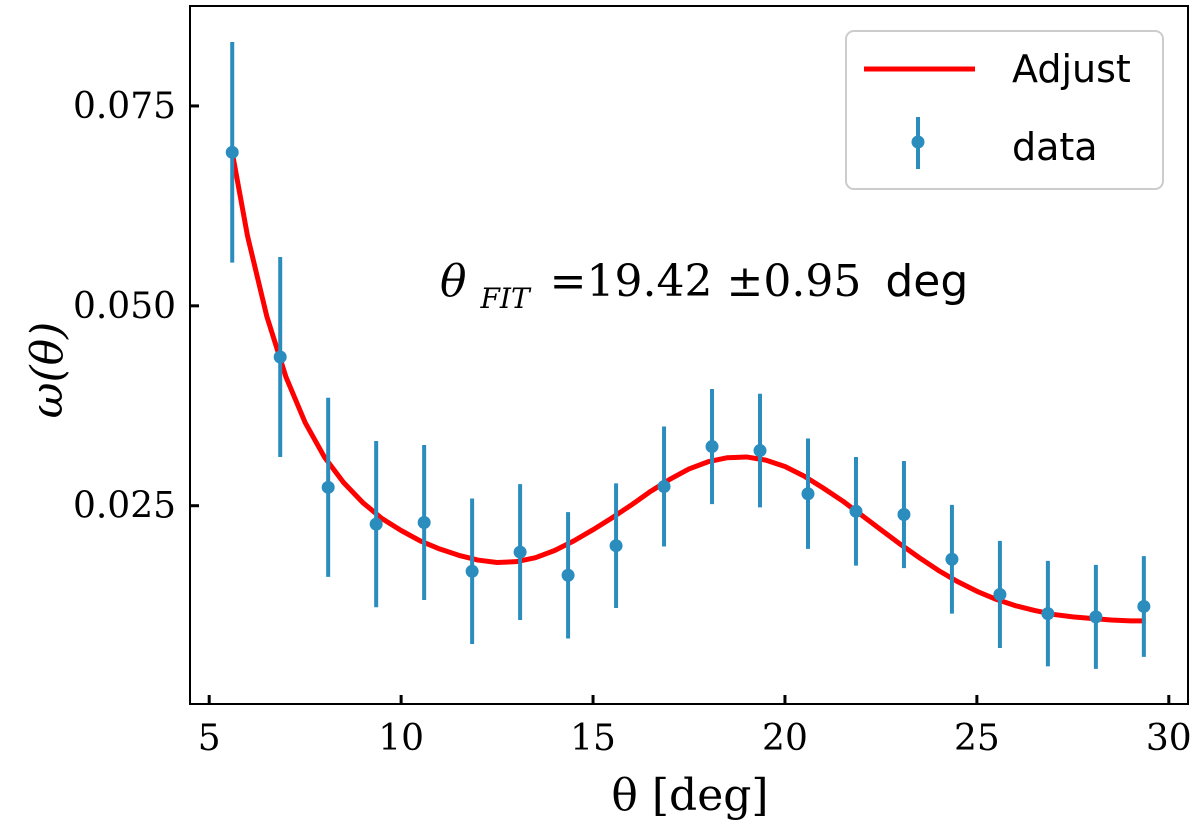 The height and width of the screenshot is (834, 1200). I want to click on legend-data-label: data, so click(1055, 147).